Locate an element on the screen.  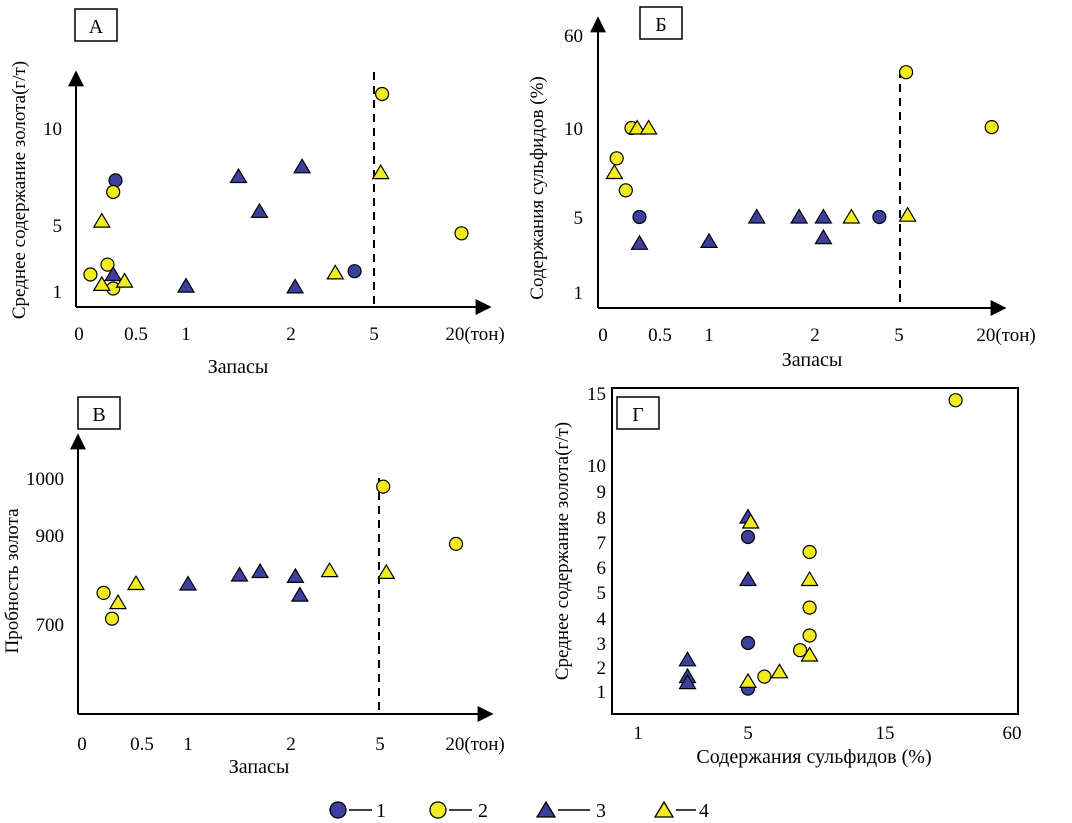
panel-b-xtick: 1 is located at coordinates (709, 335).